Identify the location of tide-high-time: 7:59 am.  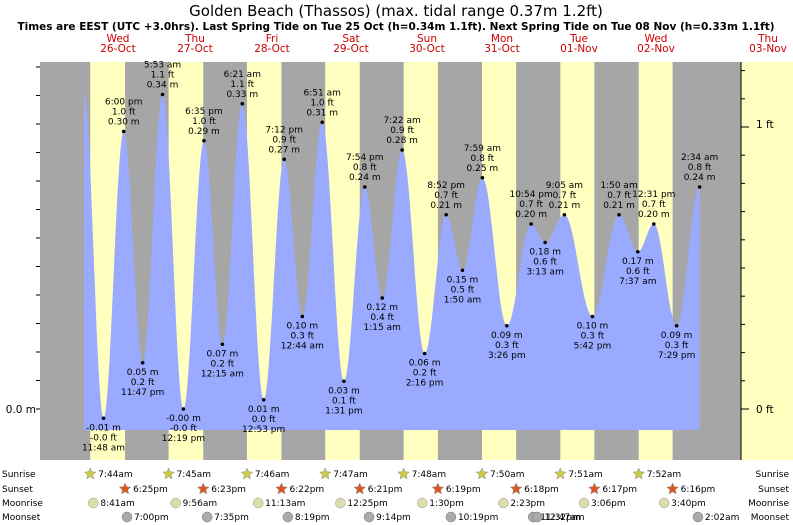
(482, 149).